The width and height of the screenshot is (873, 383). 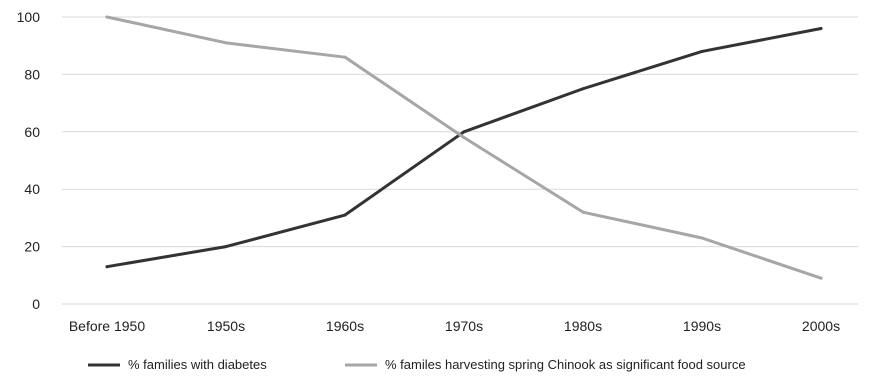 I want to click on legend-label-1: % families with diabetes, so click(x=197, y=364).